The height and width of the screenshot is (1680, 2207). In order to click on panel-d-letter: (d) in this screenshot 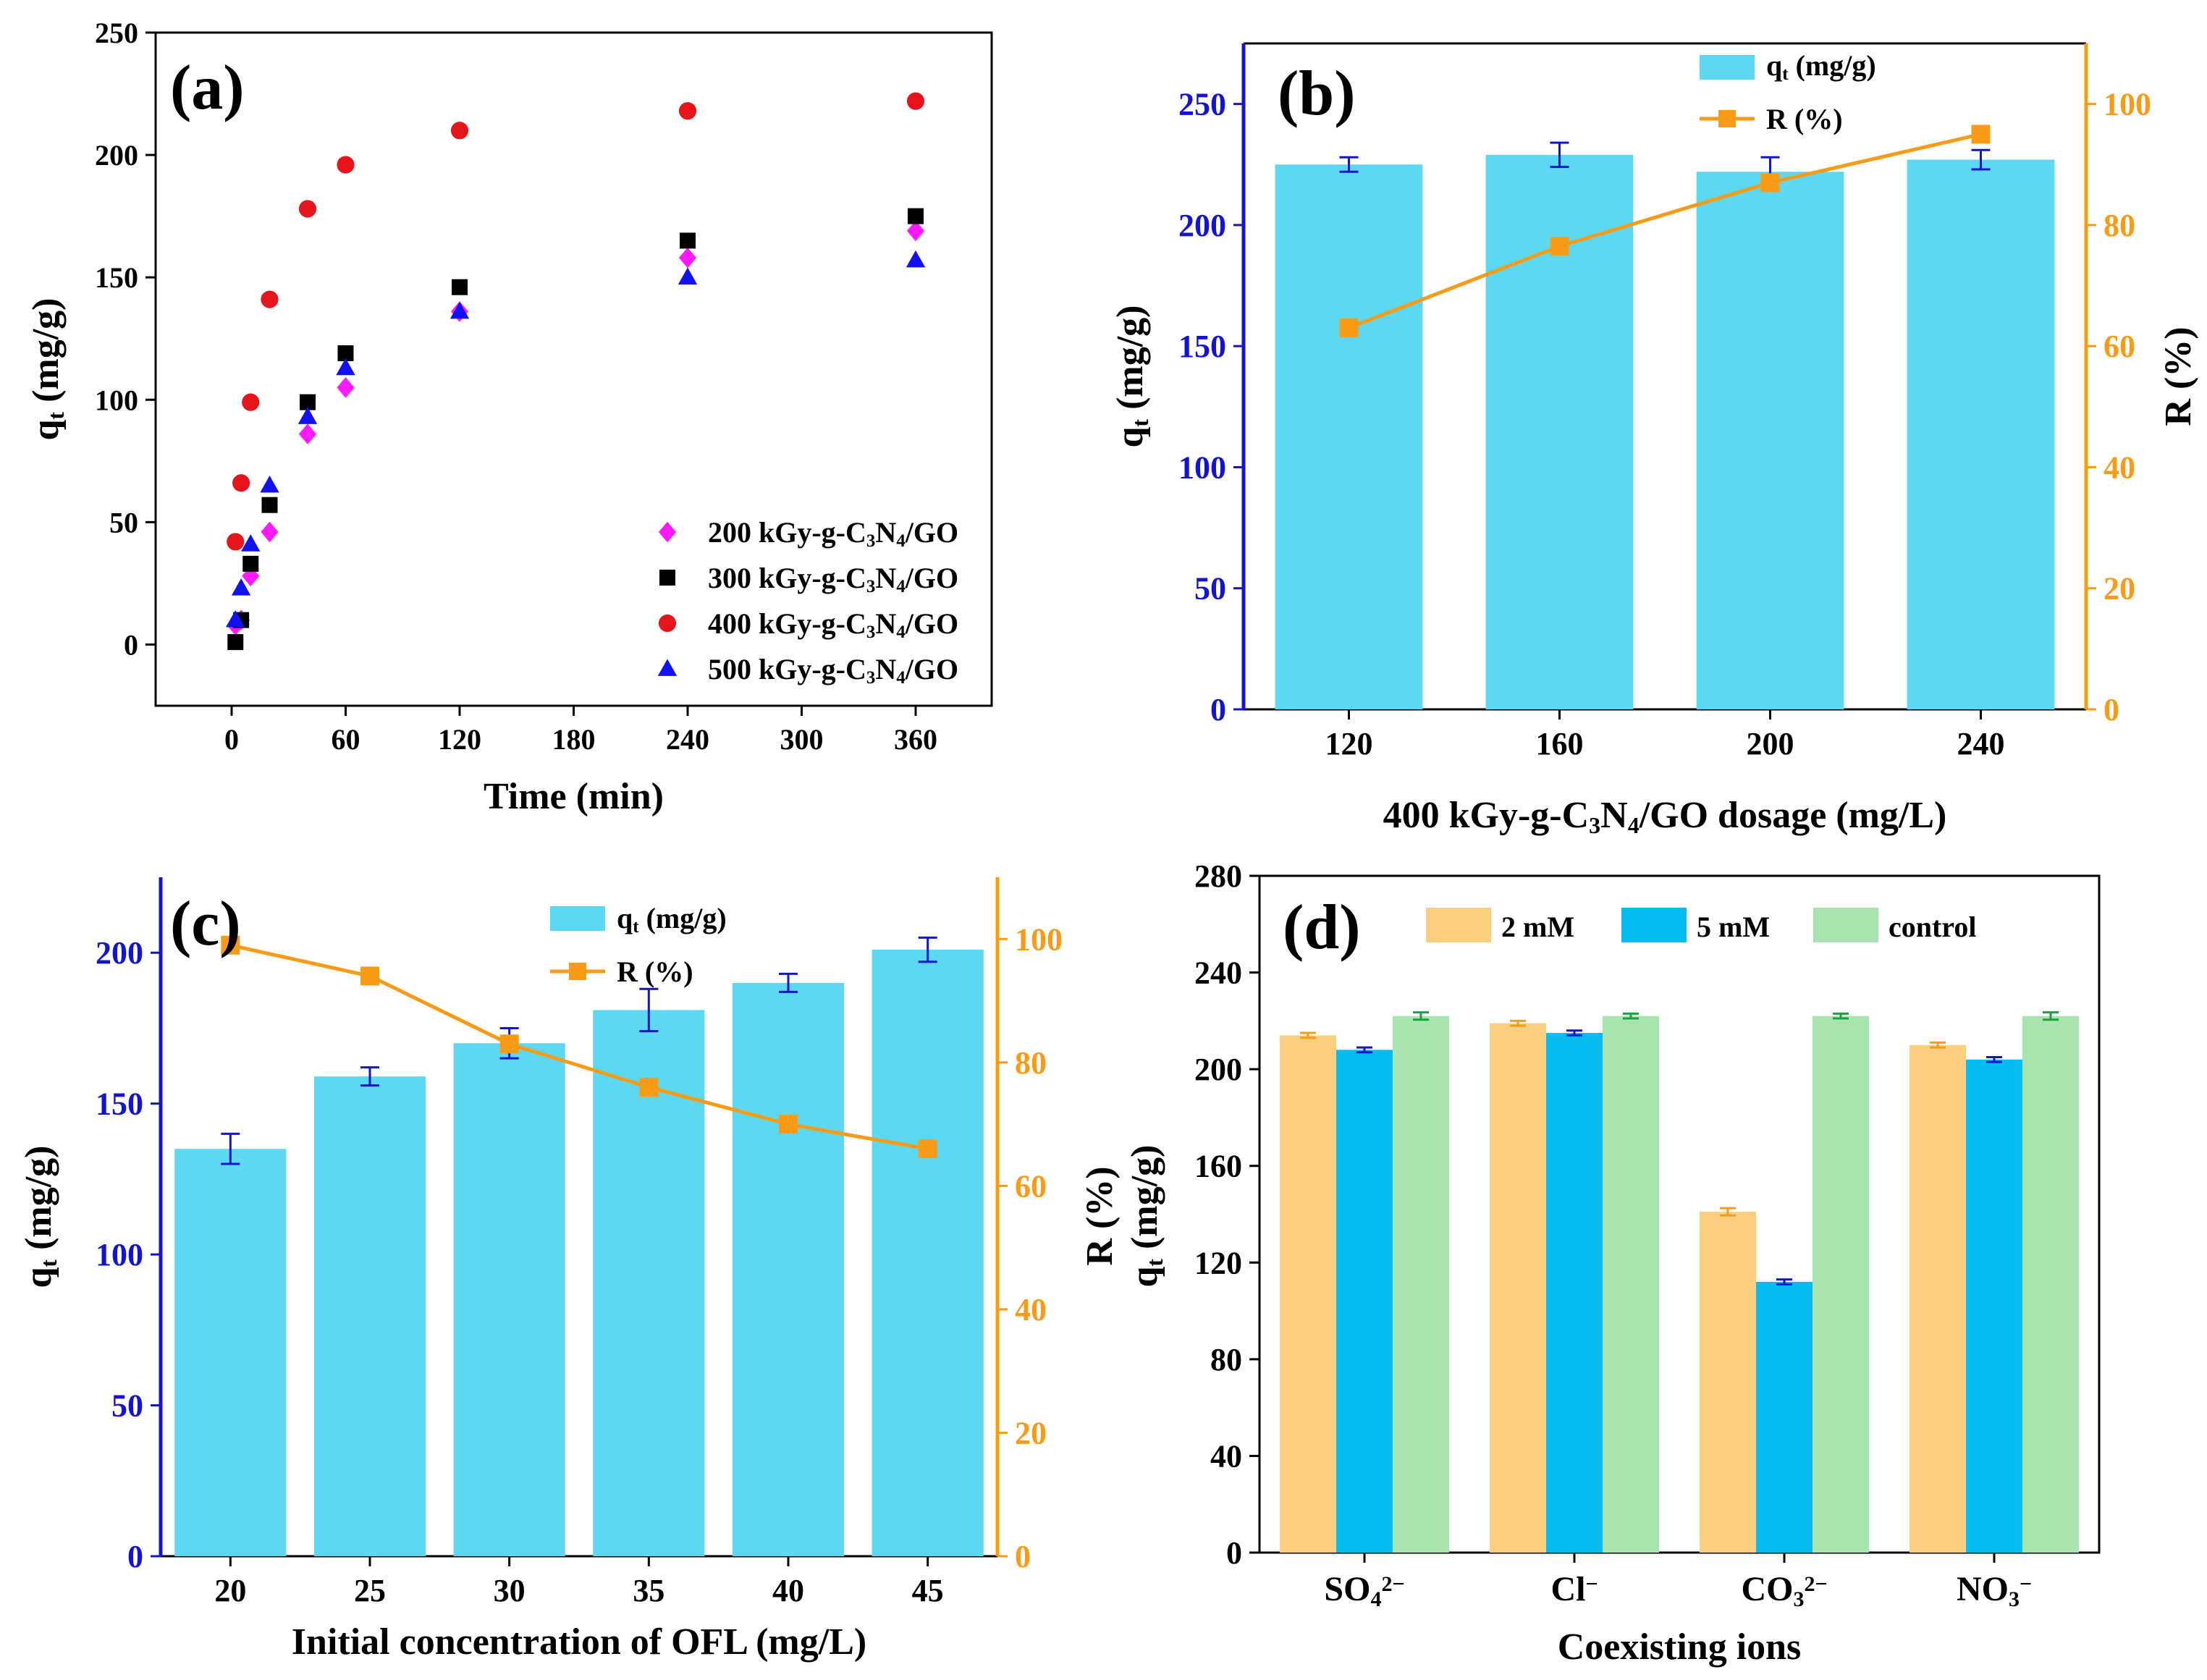, I will do `click(1322, 927)`.